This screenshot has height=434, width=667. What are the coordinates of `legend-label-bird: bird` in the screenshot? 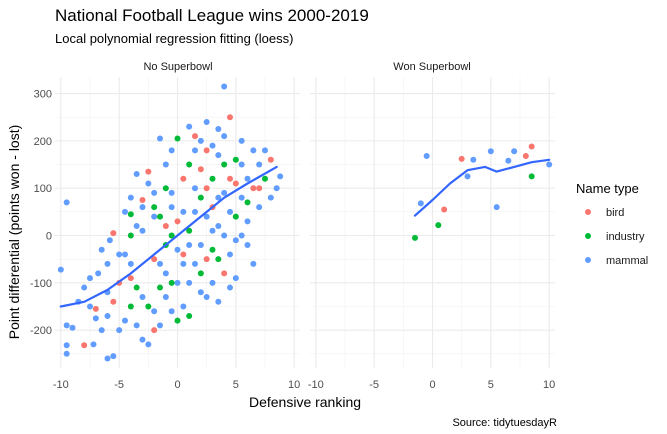 It's located at (615, 213).